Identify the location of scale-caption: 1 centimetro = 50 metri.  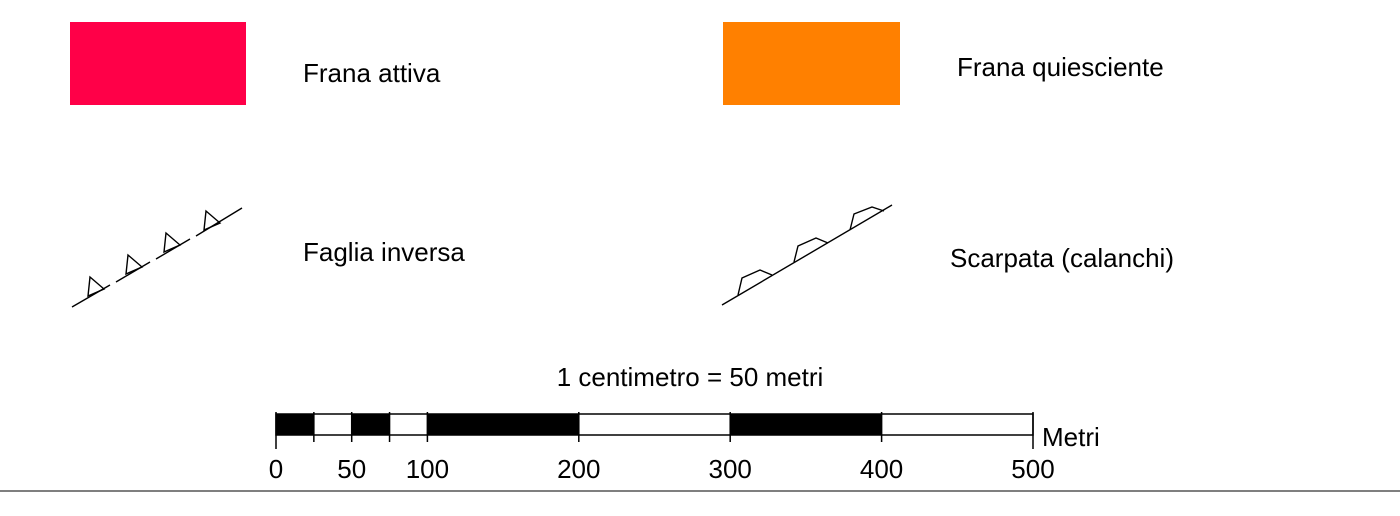
(690, 377).